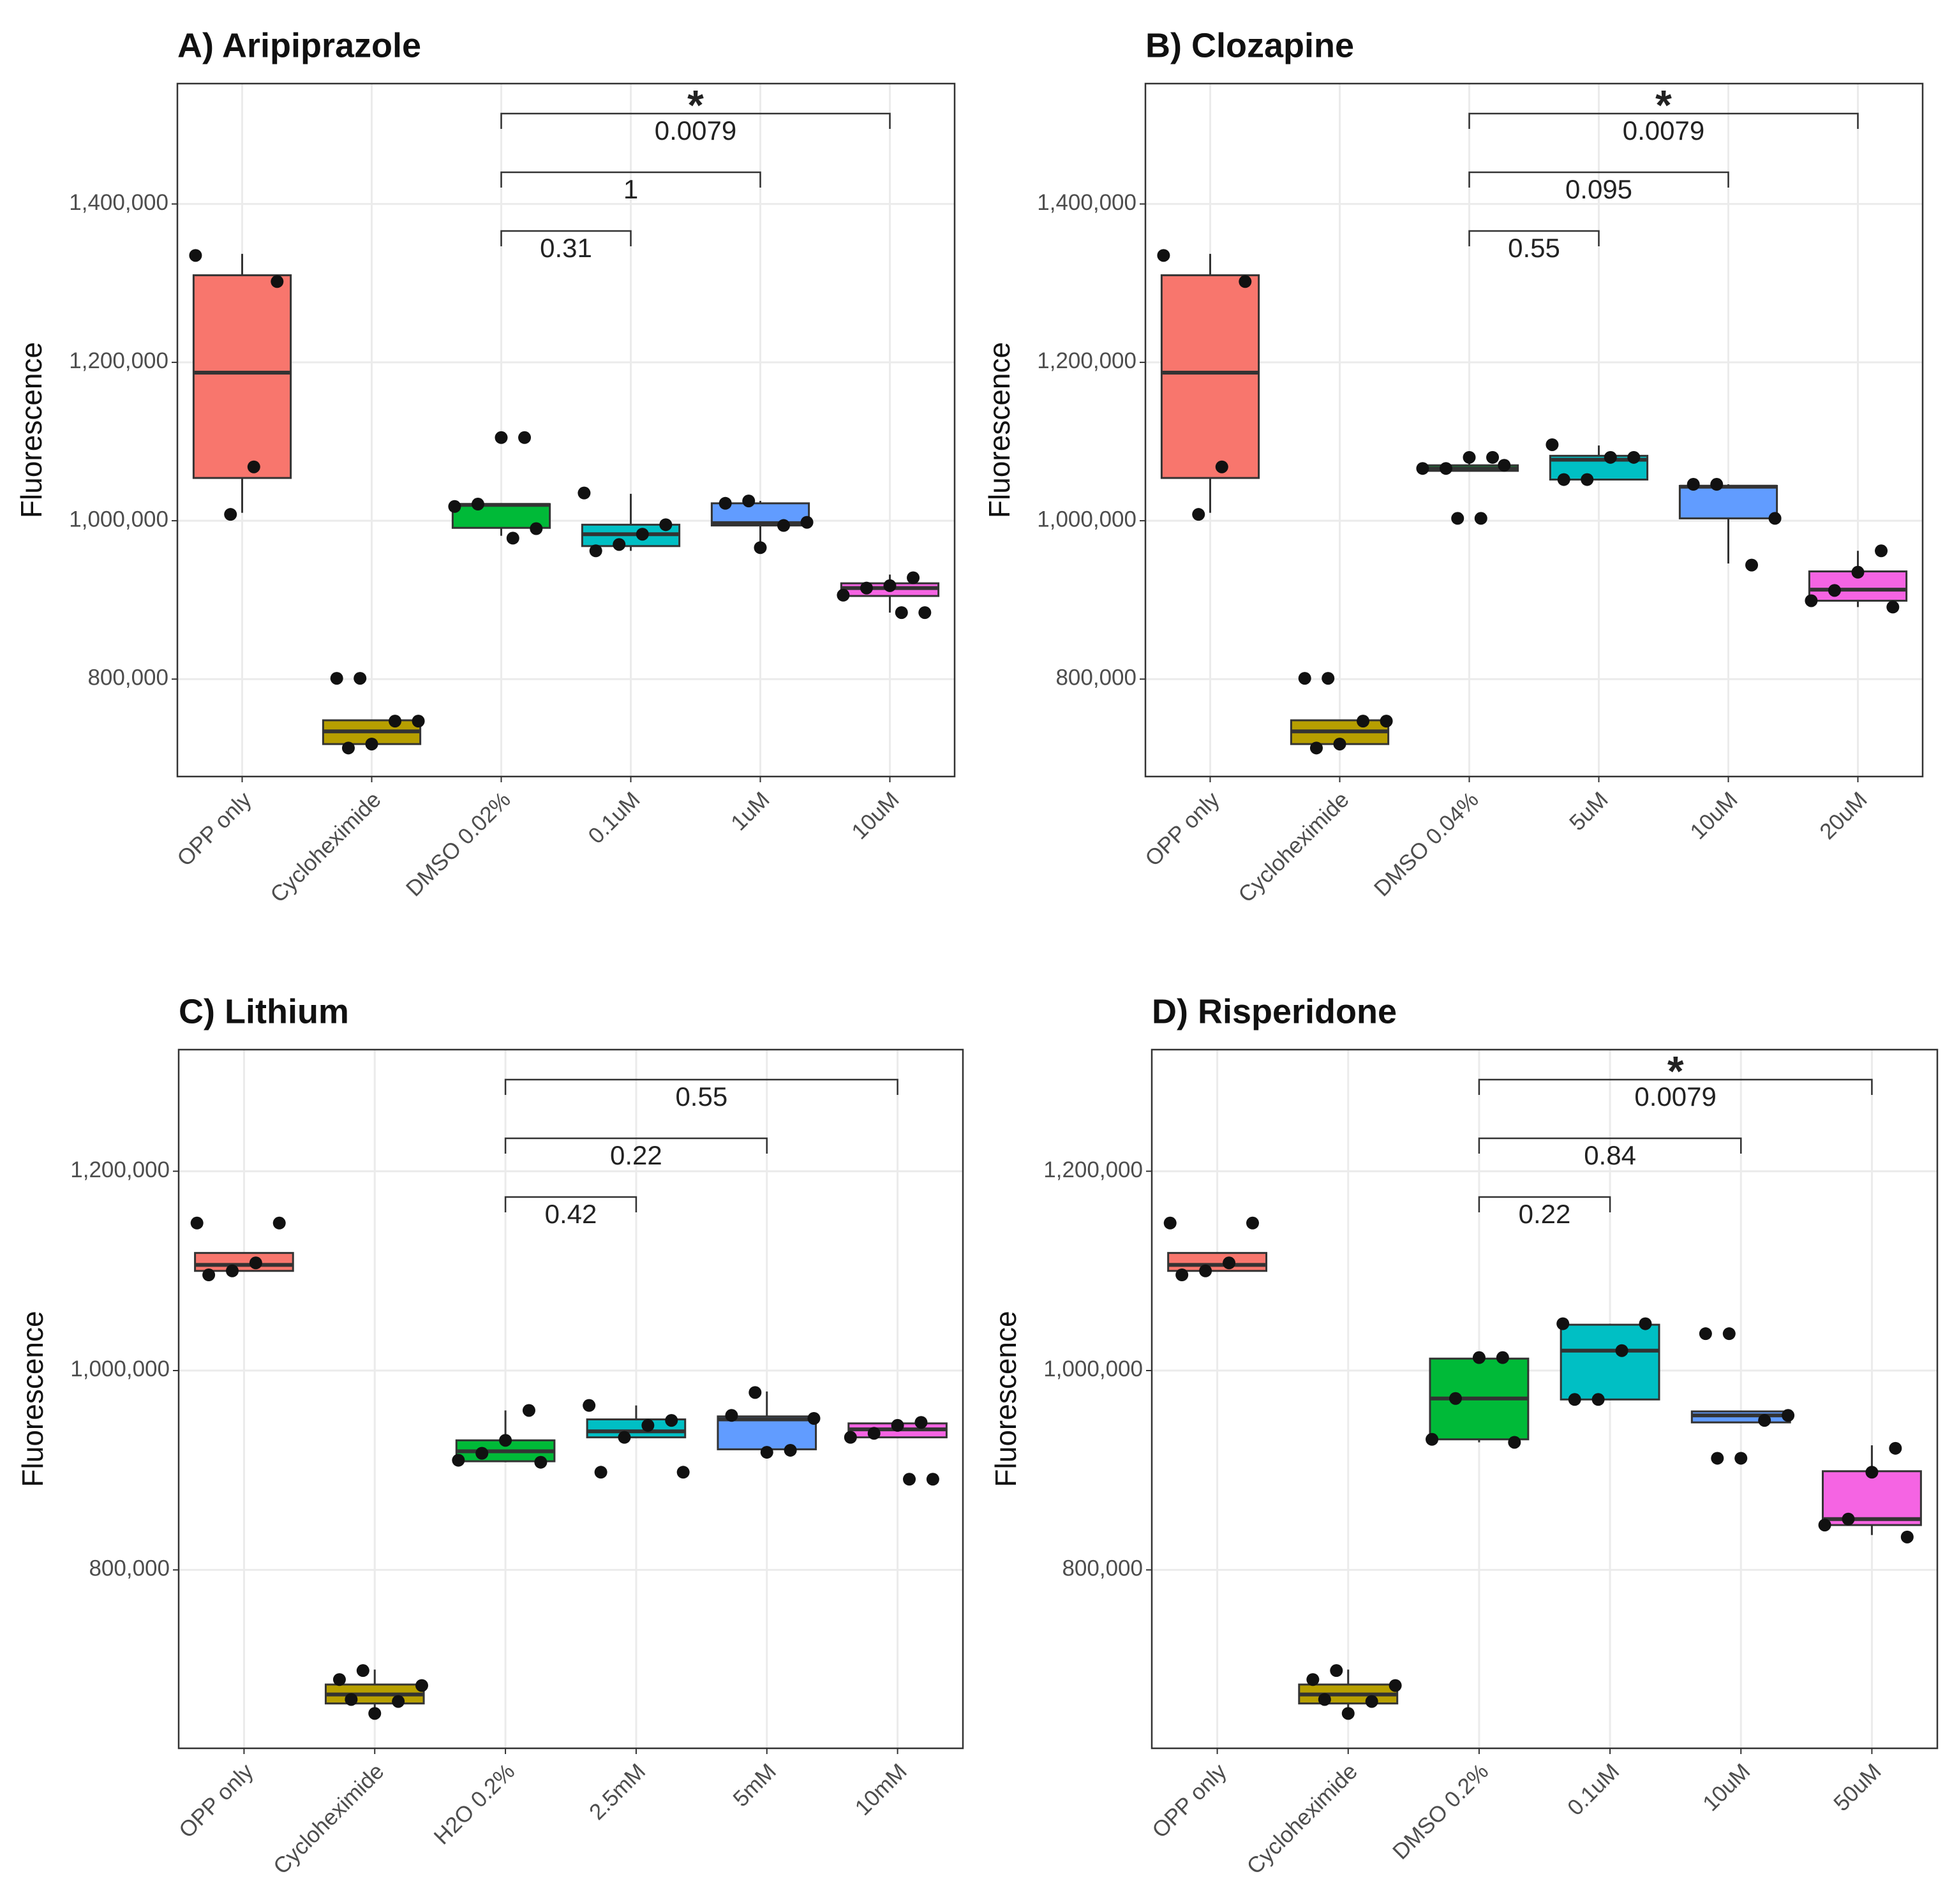 The image size is (1952, 1904). I want to click on x-tick-label: 10uM, so click(1726, 1787).